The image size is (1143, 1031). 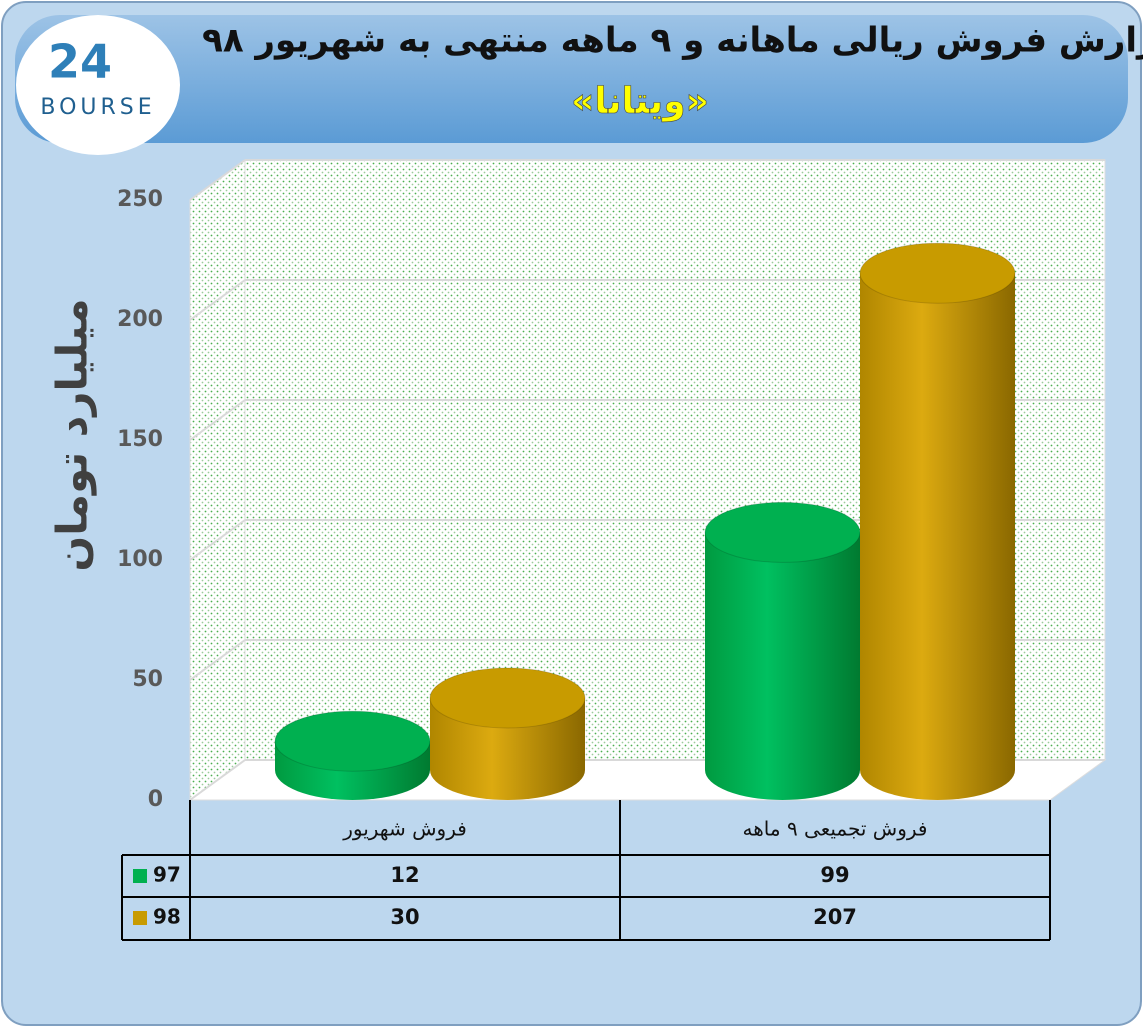 What do you see at coordinates (140, 559) in the screenshot?
I see `y-tick-label: 100` at bounding box center [140, 559].